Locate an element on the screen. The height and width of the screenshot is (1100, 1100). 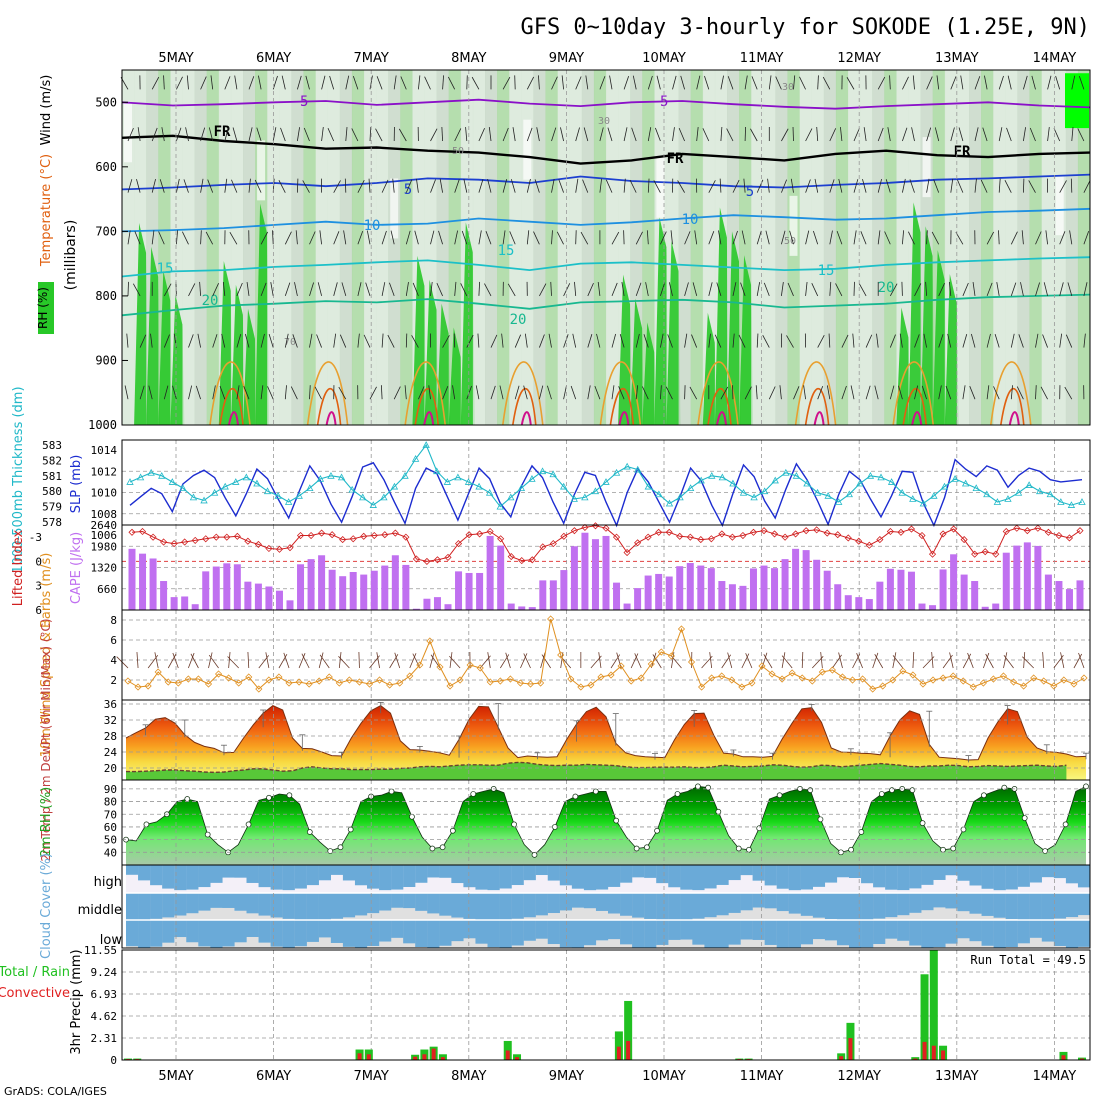
y-tick-label: 36 is located at coordinates (110, 704).